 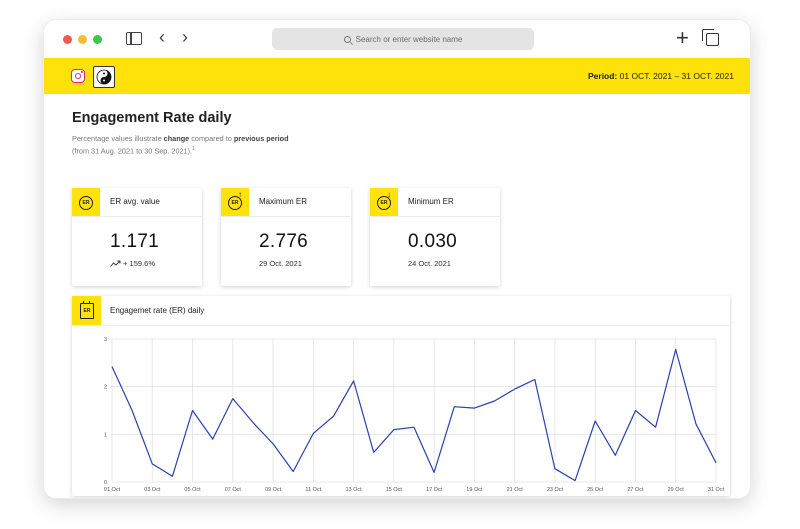 I want to click on y-tick-label: 2, so click(x=105, y=388).